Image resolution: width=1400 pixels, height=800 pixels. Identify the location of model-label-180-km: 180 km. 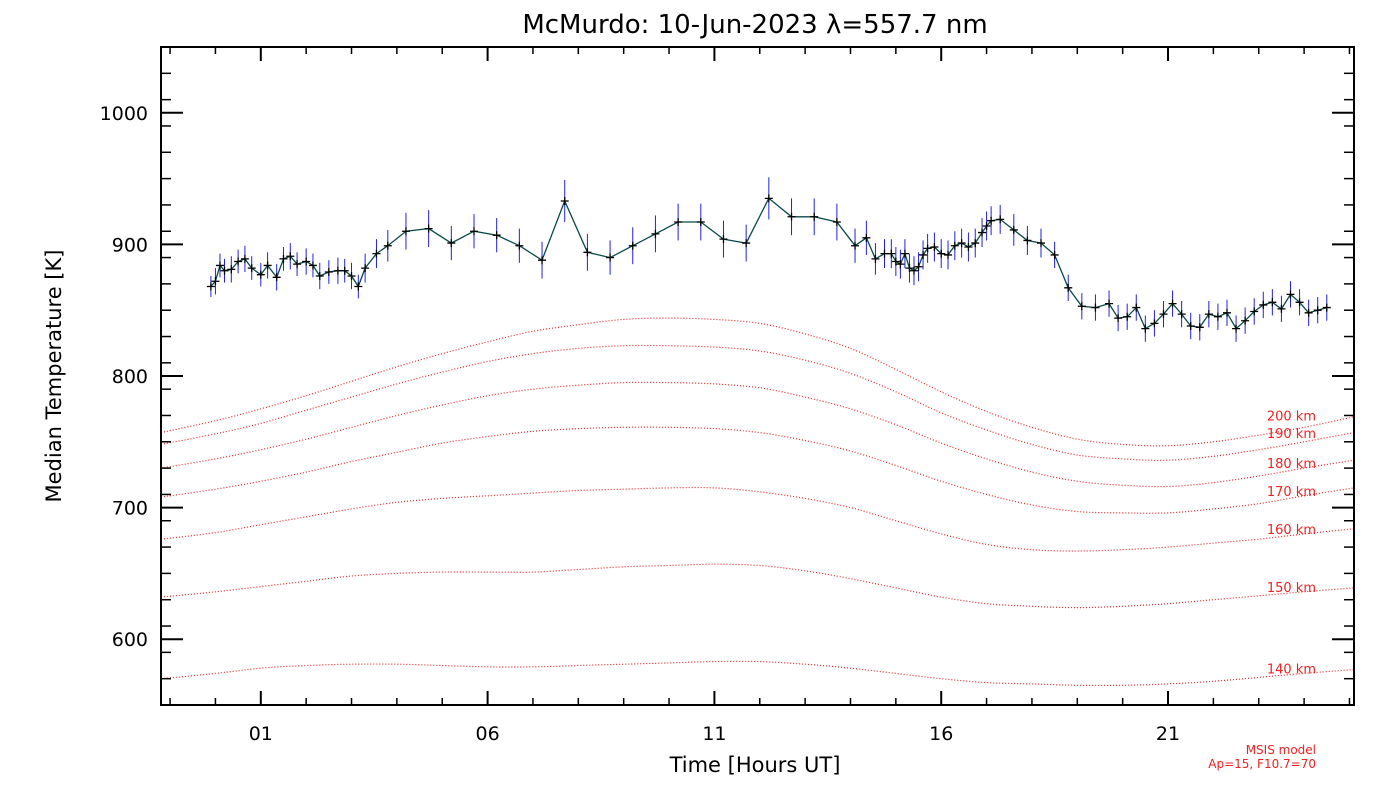
(1291, 464).